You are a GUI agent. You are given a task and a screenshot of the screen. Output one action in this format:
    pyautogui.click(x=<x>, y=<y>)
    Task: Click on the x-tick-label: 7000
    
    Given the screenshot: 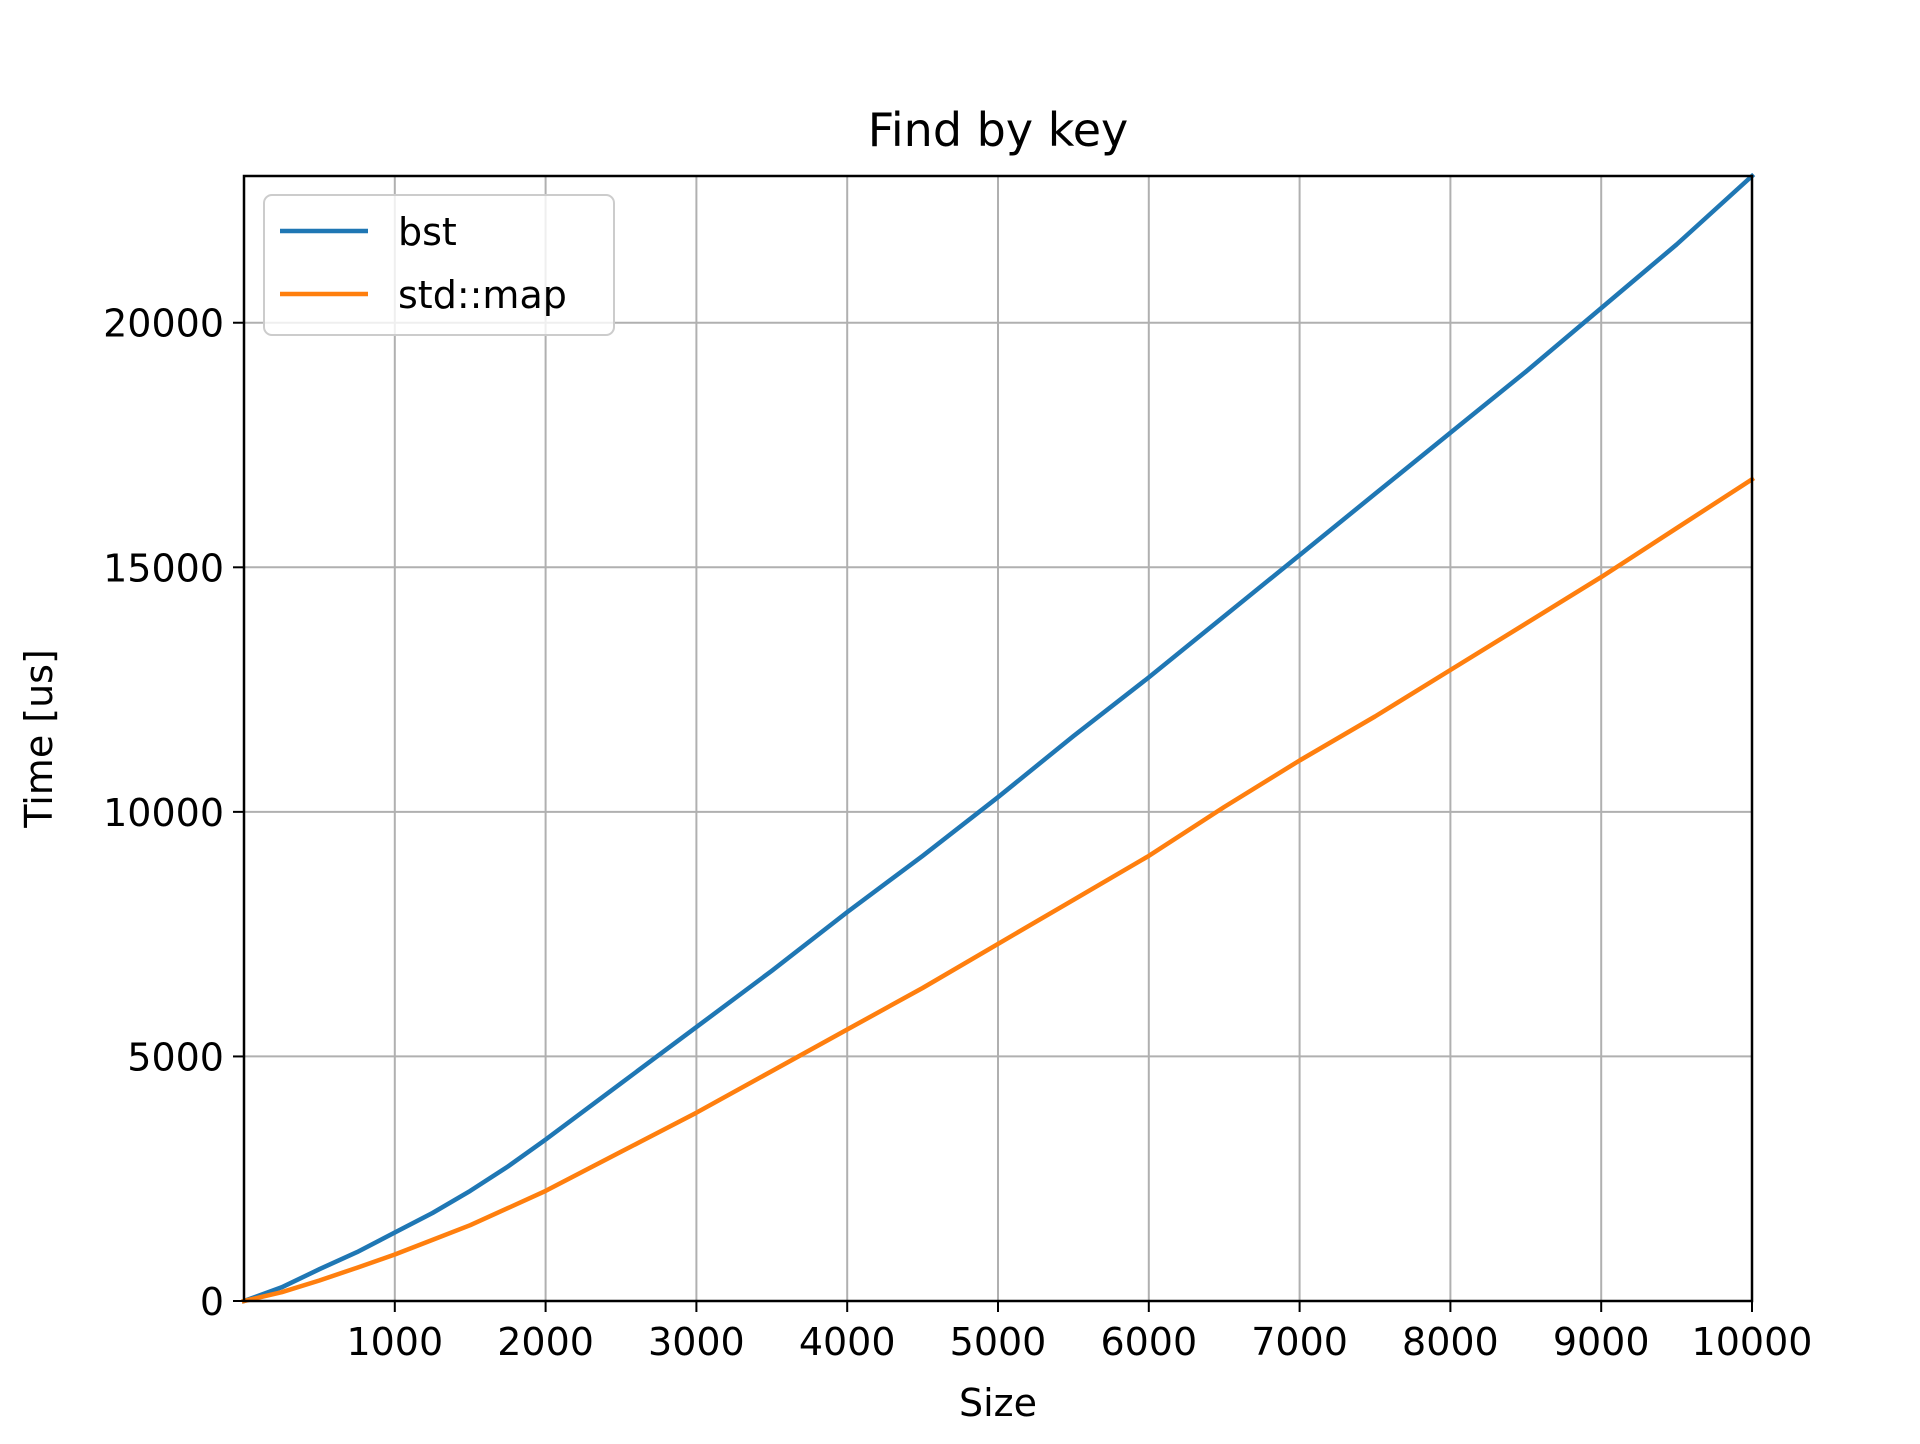 What is the action you would take?
    pyautogui.click(x=1299, y=1342)
    